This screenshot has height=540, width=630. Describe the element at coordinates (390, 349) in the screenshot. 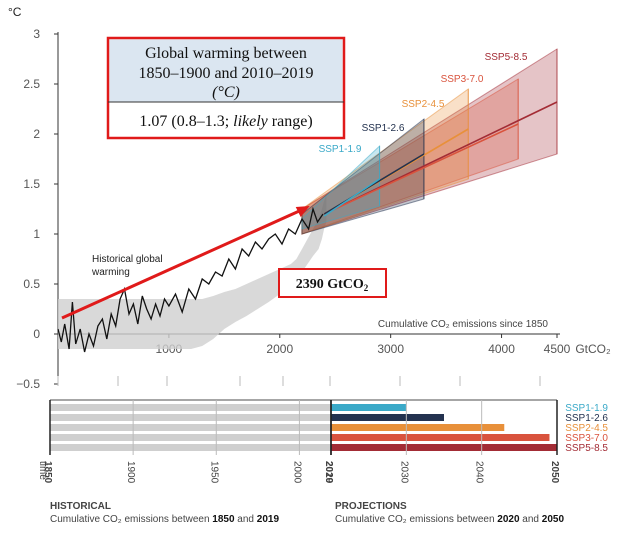

I see `x-tick-label: 3000` at that location.